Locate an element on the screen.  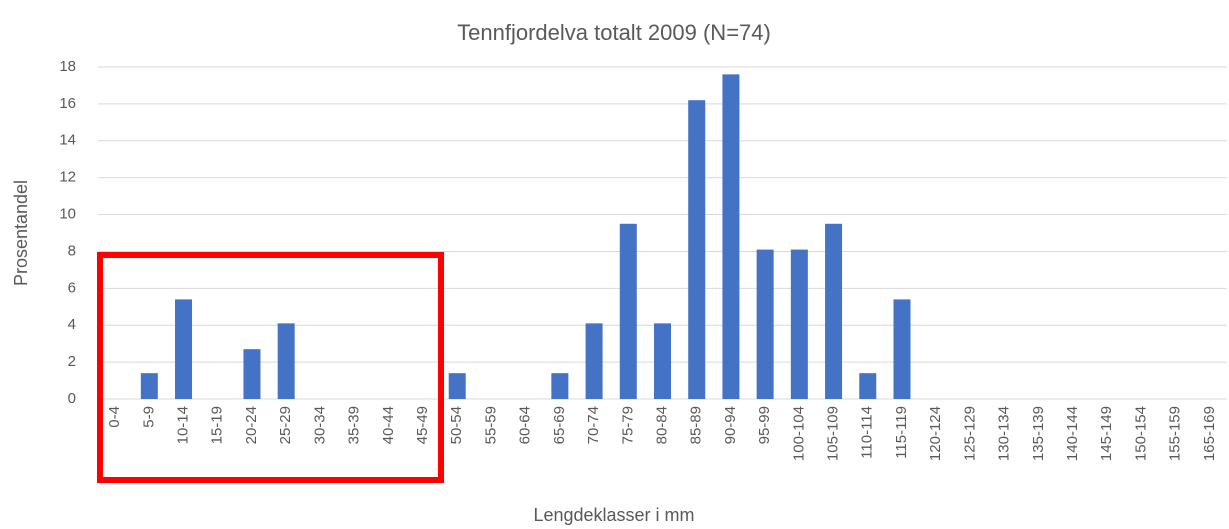
x-tick-label: 110-114 is located at coordinates (867, 432).